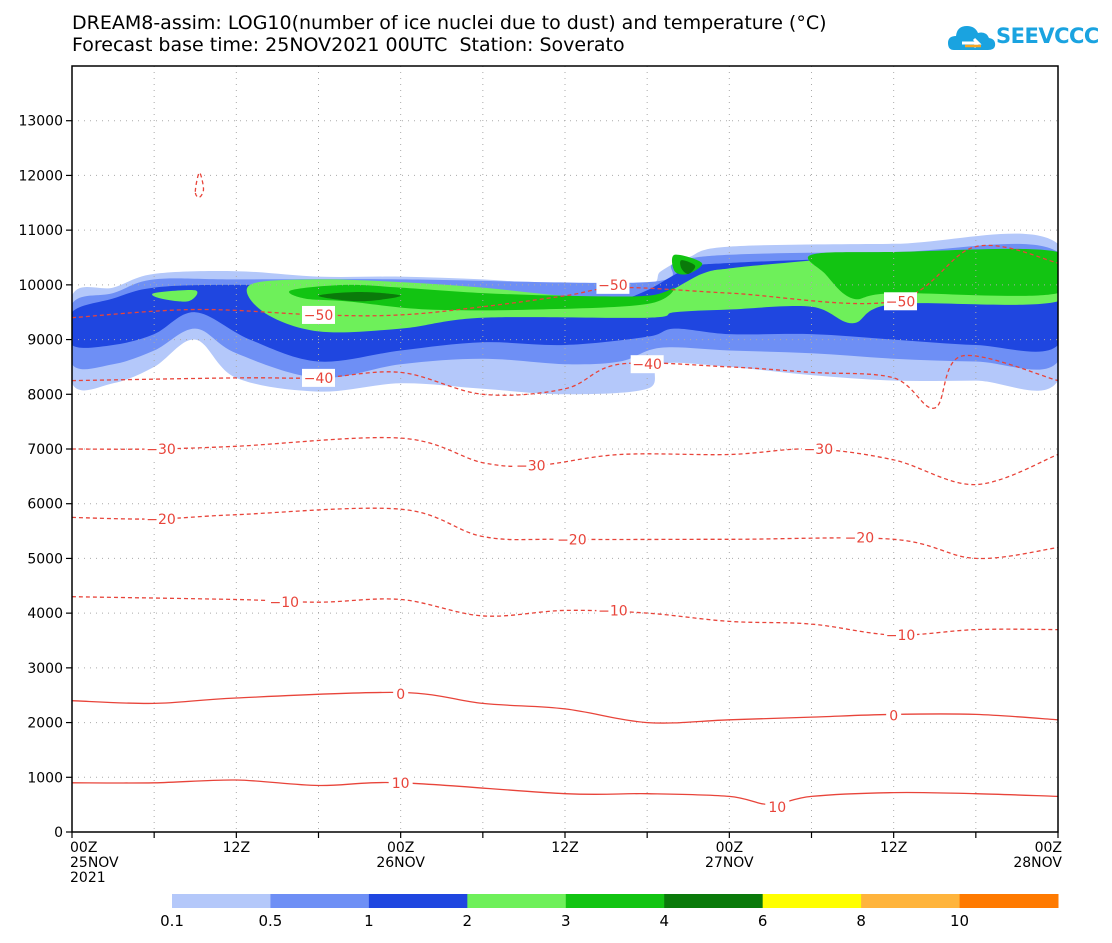 This screenshot has width=1112, height=943. I want to click on y-tick-label: 9000, so click(45, 341).